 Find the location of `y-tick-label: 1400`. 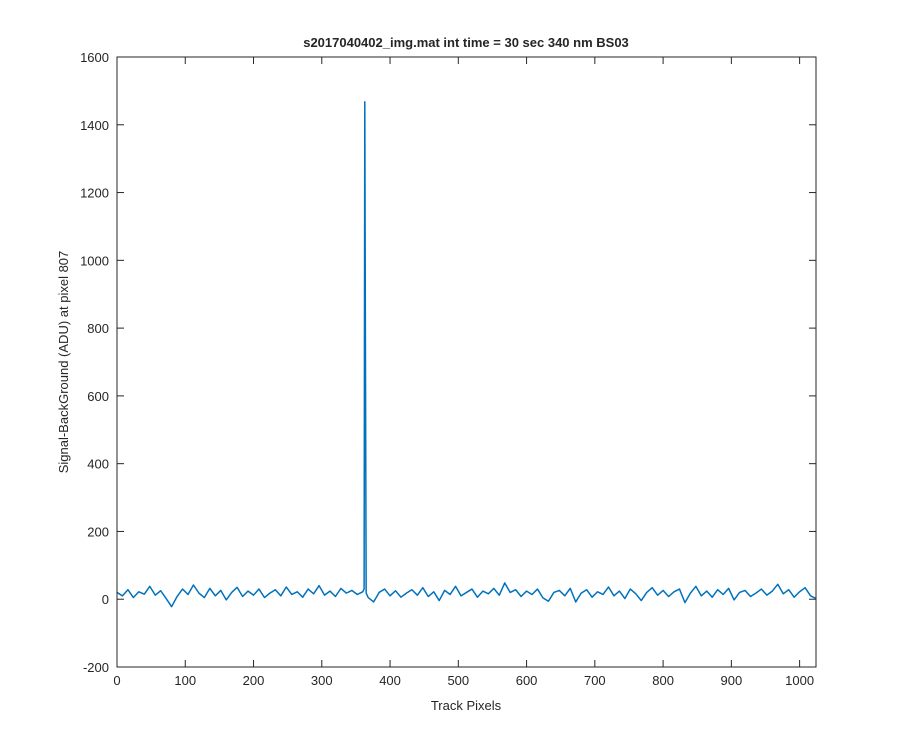

y-tick-label: 1400 is located at coordinates (94, 125).